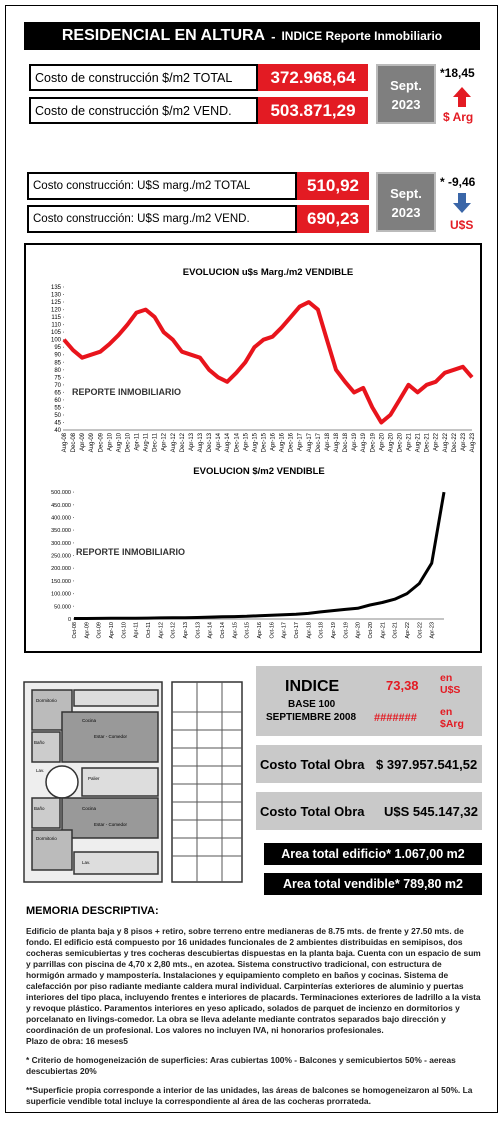  Describe the element at coordinates (57, 423) in the screenshot. I see `y-tick-label: 45` at that location.